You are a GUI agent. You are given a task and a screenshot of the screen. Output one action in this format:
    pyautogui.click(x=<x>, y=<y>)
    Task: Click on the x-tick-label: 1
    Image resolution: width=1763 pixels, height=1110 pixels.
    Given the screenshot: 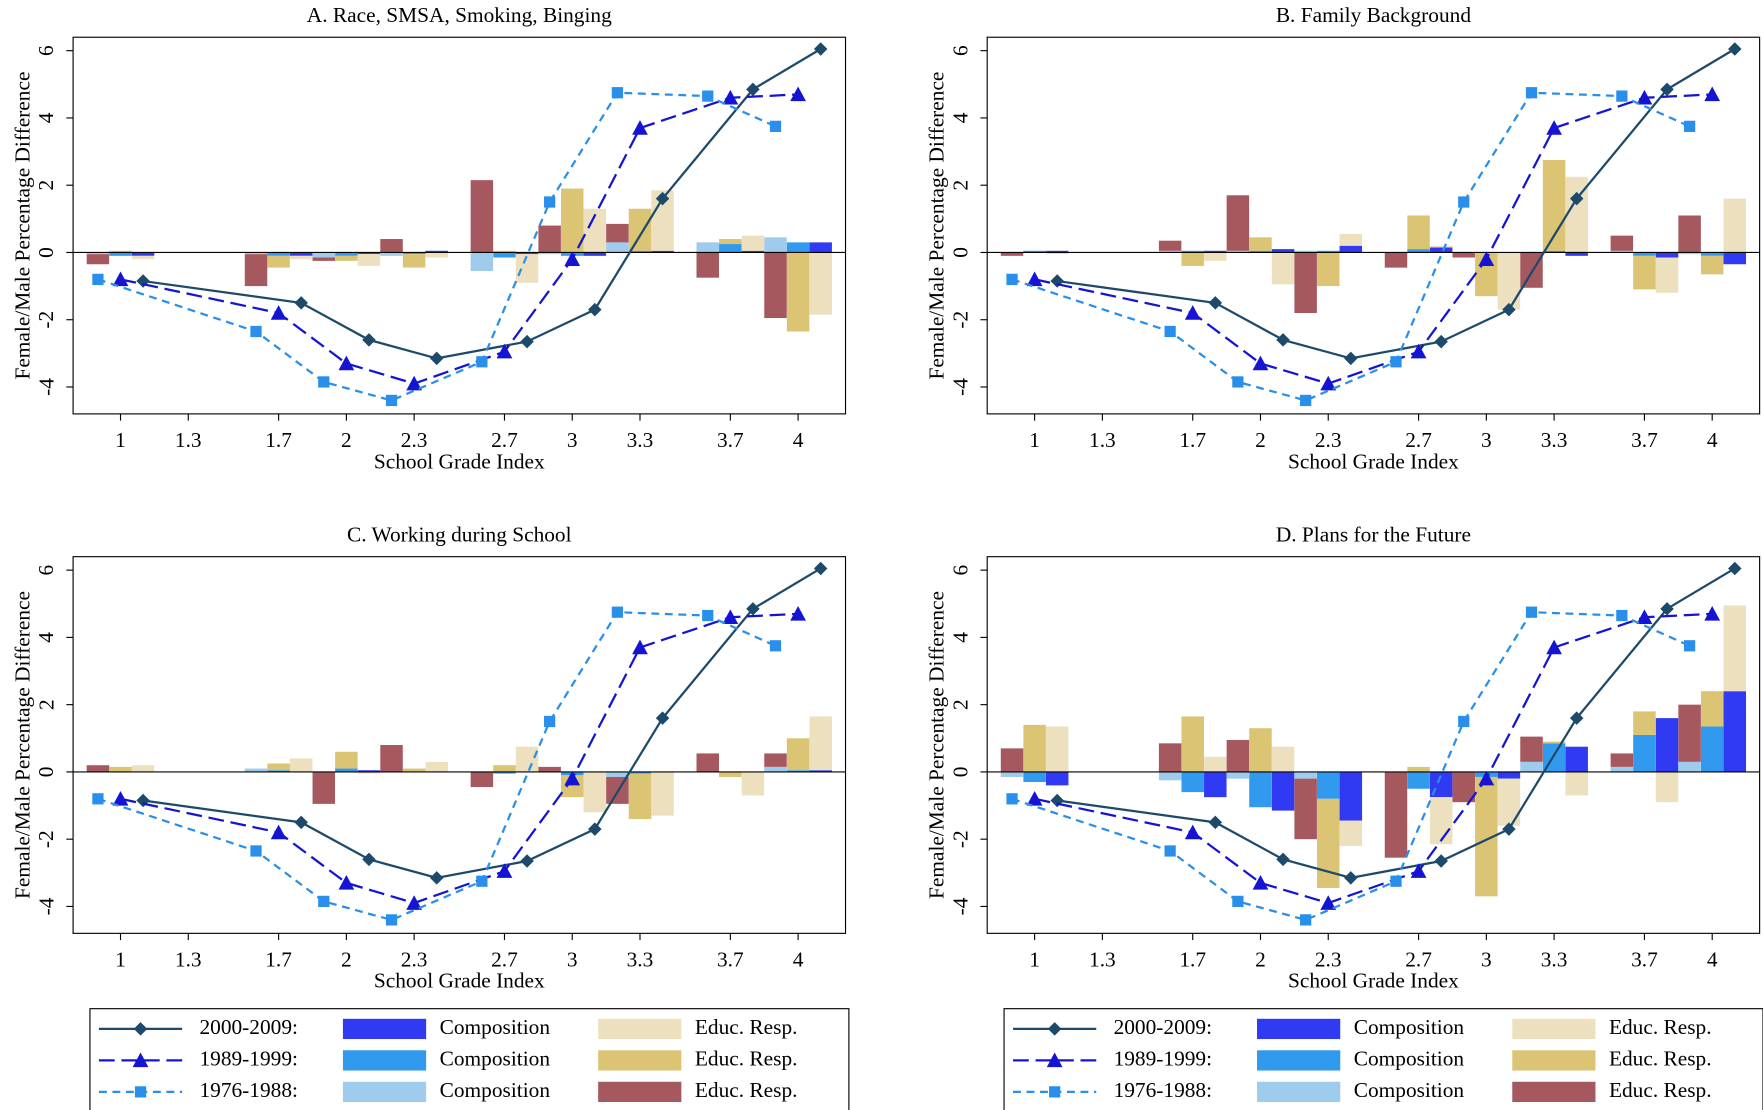 What is the action you would take?
    pyautogui.click(x=1034, y=959)
    